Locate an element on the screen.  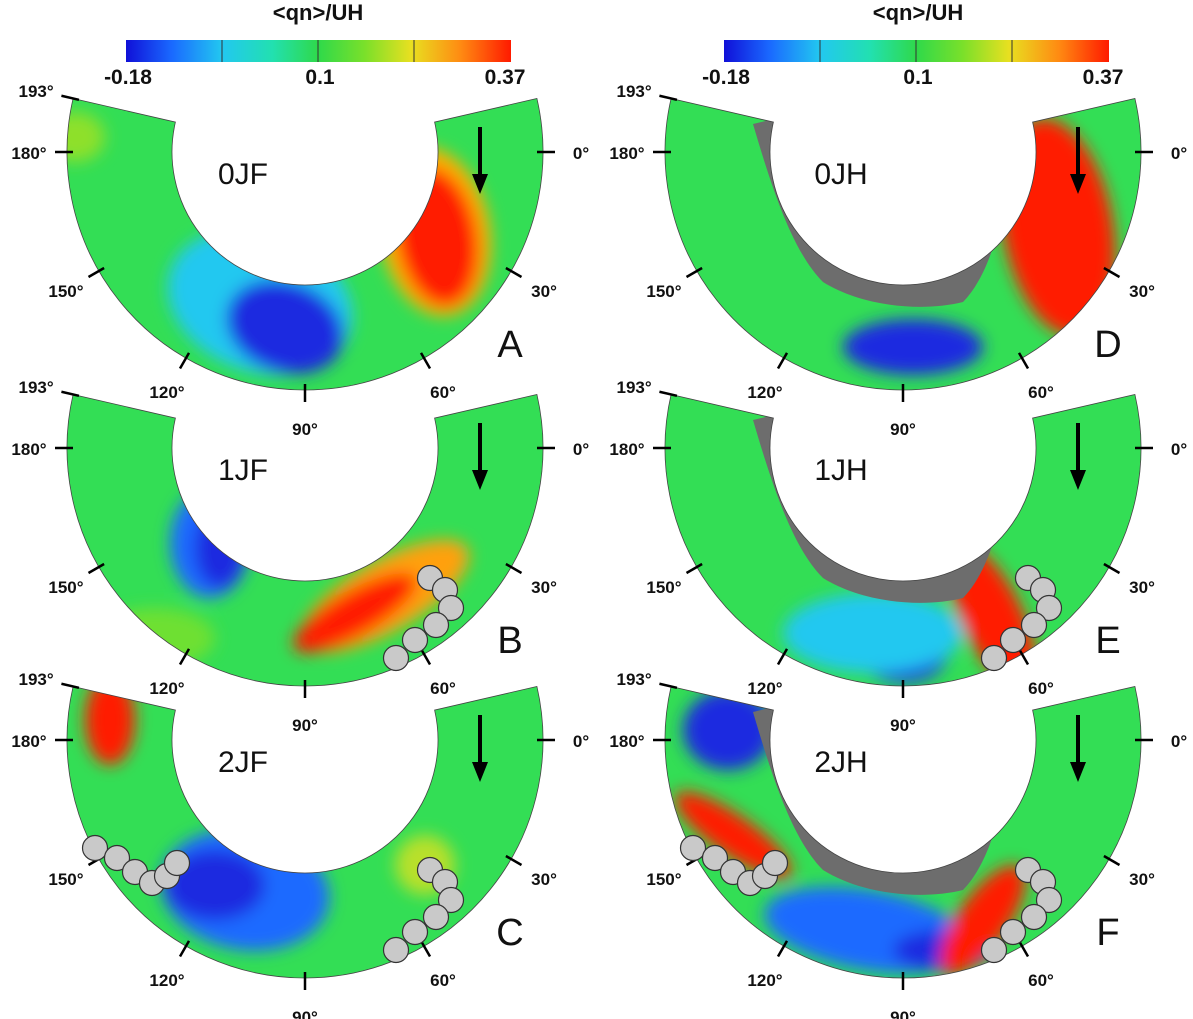
panel-letter: F is located at coordinates (1107, 933).